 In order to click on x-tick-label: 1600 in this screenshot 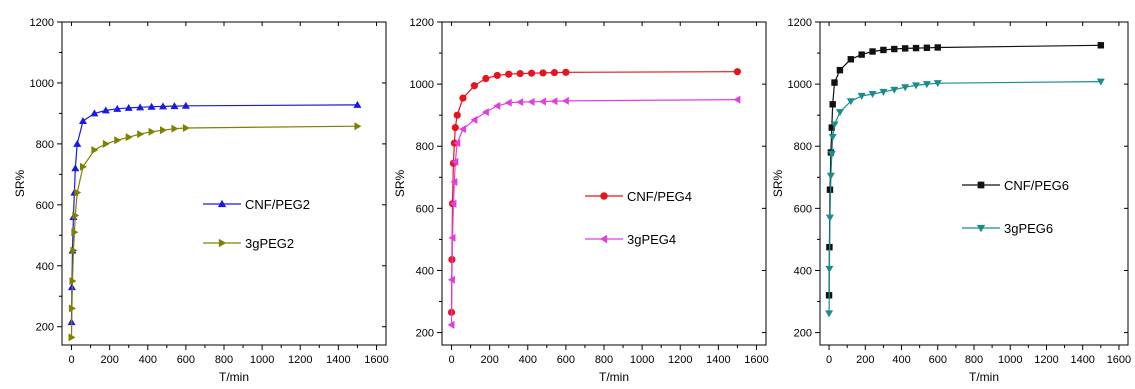, I will do `click(376, 360)`.